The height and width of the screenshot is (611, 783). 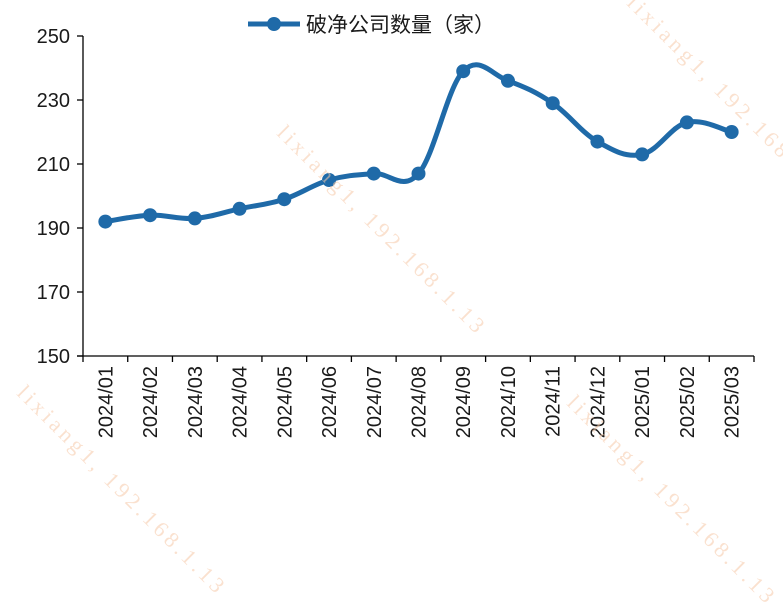 What do you see at coordinates (53, 293) in the screenshot?
I see `y-tick-label: 170` at bounding box center [53, 293].